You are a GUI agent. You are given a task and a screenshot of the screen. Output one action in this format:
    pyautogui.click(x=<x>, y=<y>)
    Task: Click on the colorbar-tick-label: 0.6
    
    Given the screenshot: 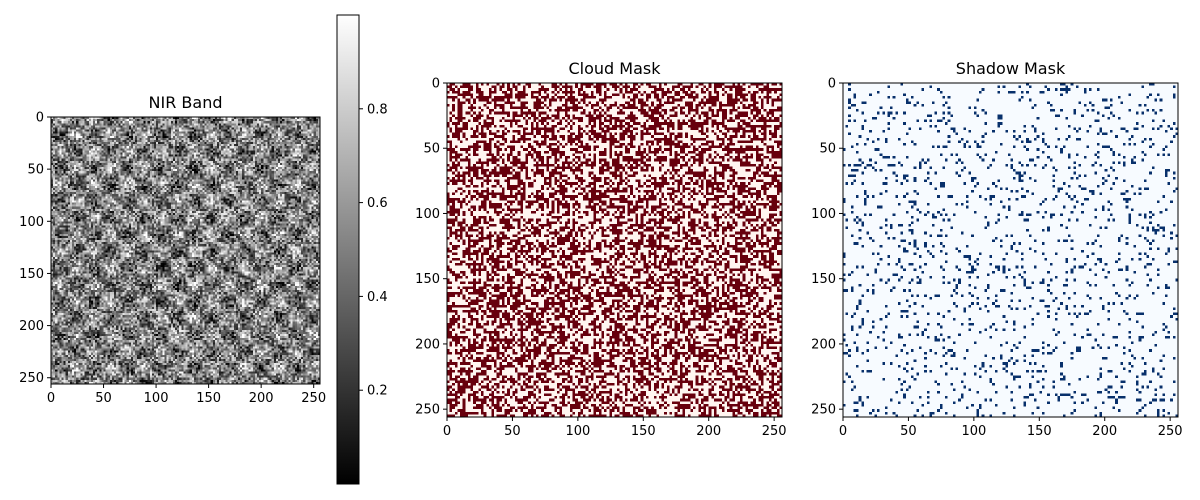 What is the action you would take?
    pyautogui.click(x=377, y=203)
    